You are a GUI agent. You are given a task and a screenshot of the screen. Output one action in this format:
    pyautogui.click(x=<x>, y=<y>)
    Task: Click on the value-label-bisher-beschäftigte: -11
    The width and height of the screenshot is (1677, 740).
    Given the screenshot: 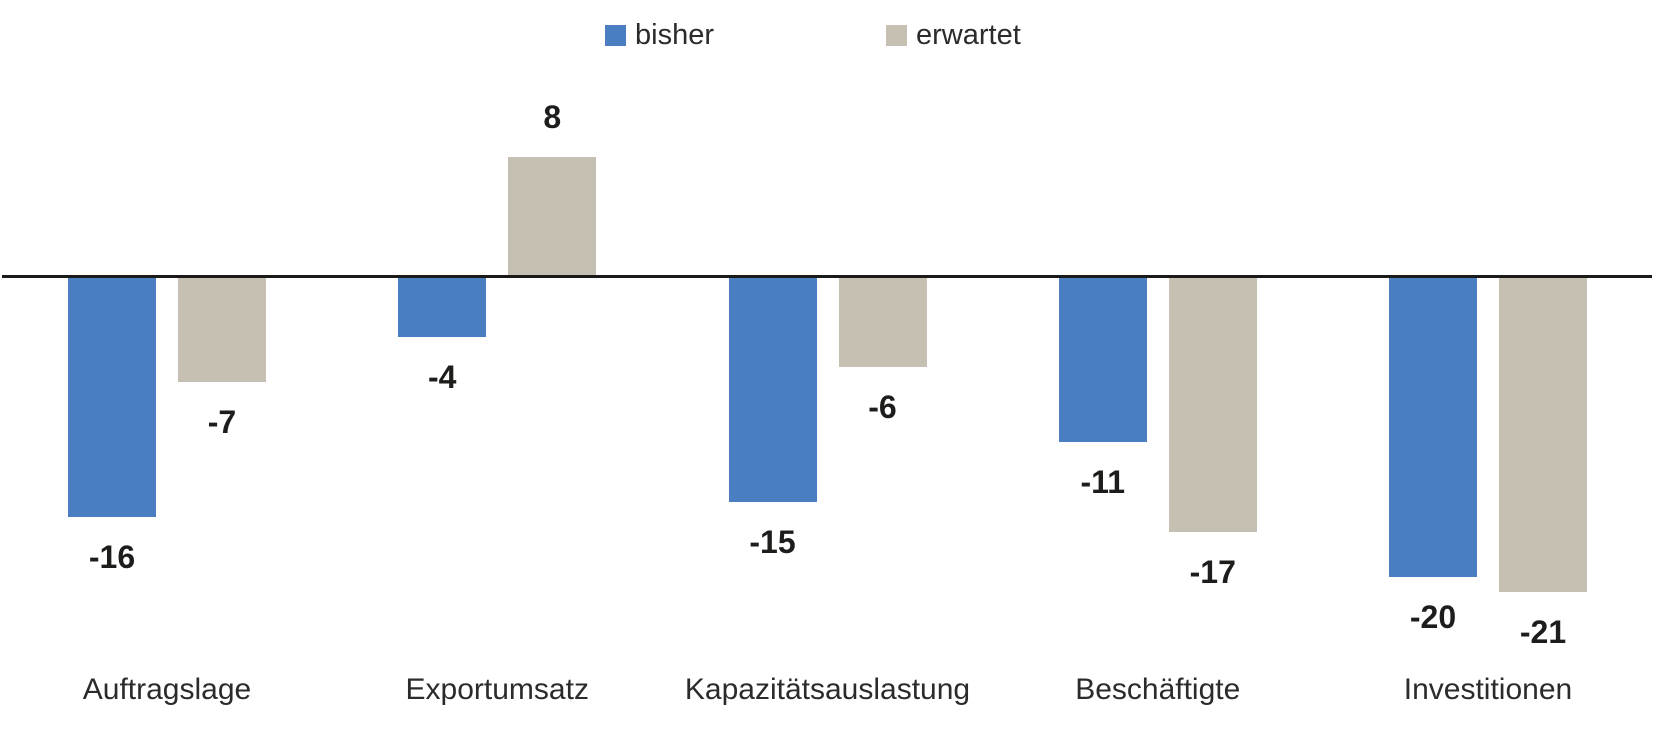 What is the action you would take?
    pyautogui.click(x=1102, y=482)
    